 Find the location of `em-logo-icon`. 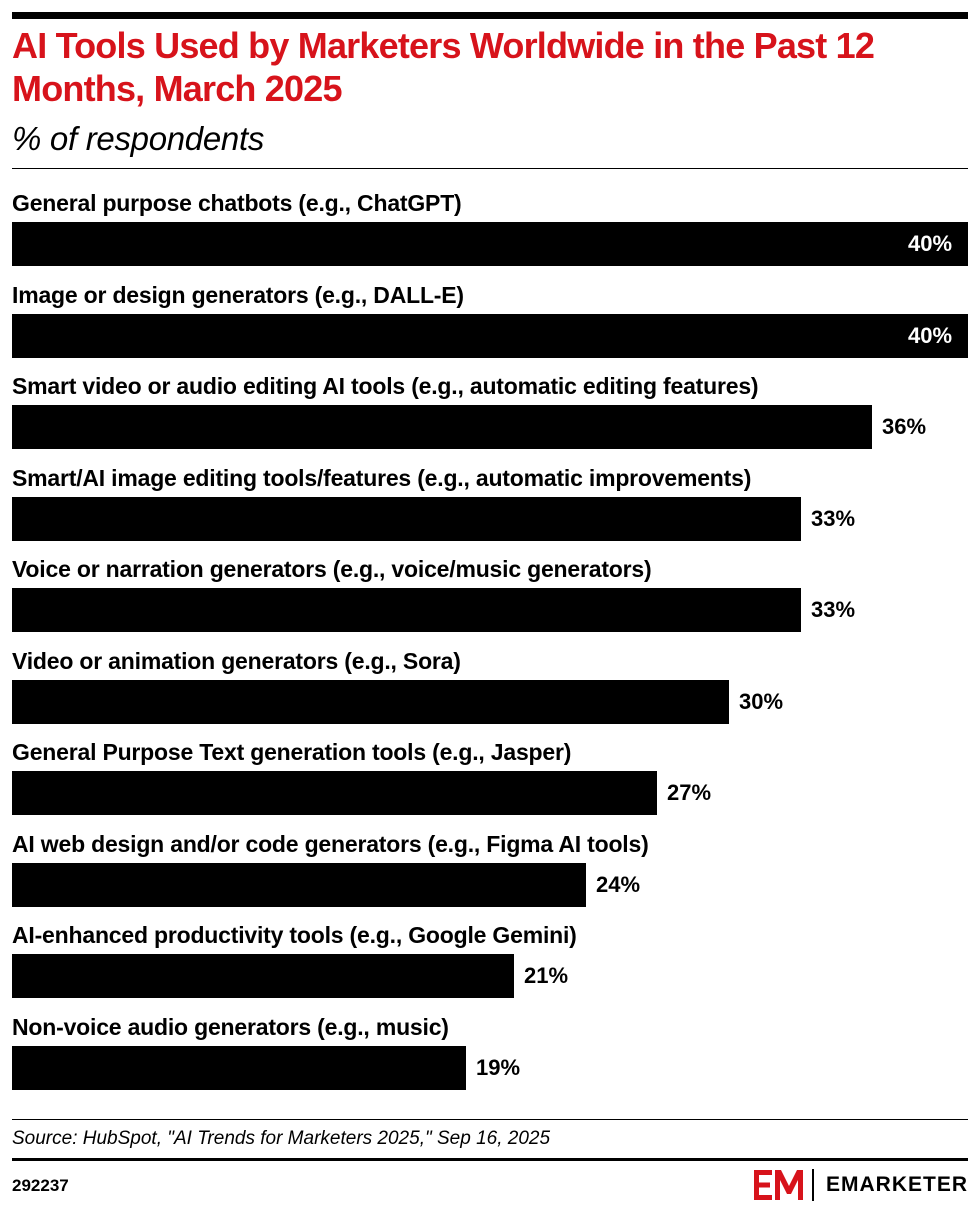

em-logo-icon is located at coordinates (778, 1185).